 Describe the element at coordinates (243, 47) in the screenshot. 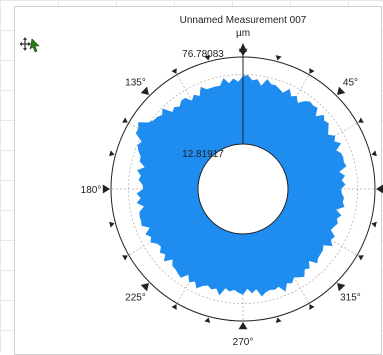

I see `radial-axis-arrow` at that location.